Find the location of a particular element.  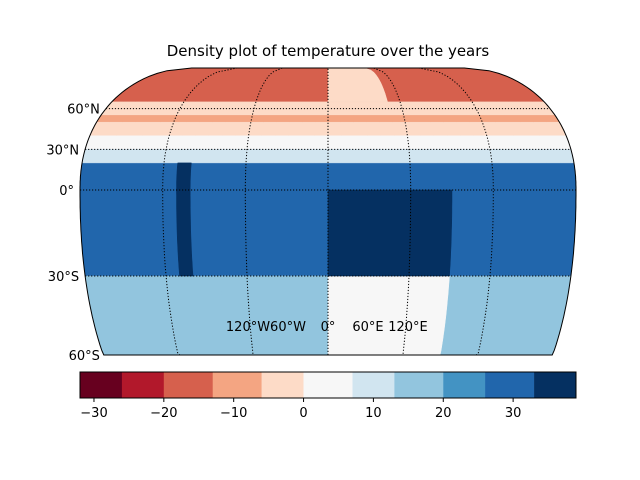

latitude-label: 30°N is located at coordinates (62, 150).